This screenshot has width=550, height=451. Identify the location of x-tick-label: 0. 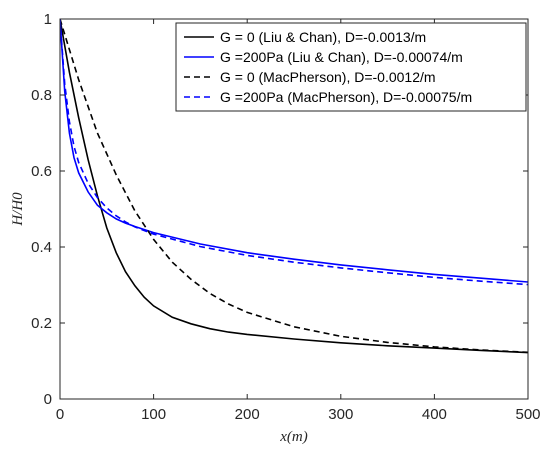
(60, 414).